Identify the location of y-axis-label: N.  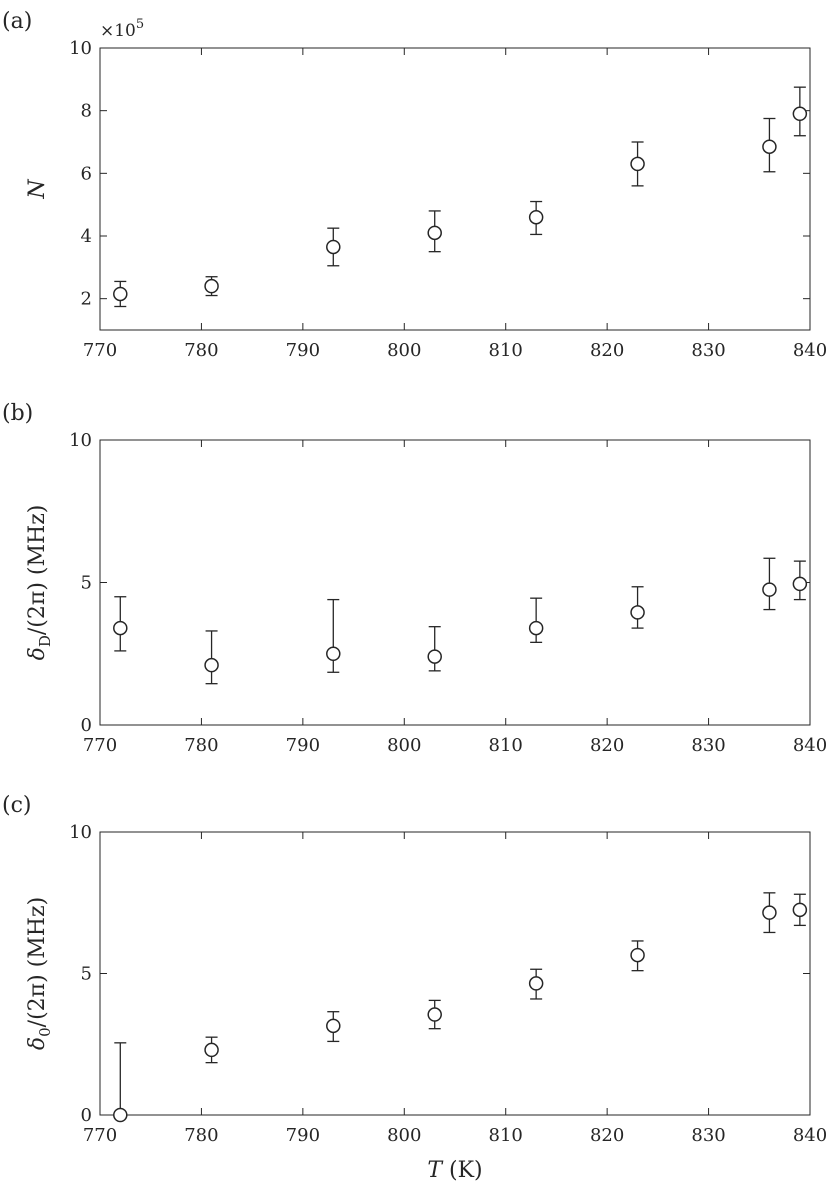
(37, 189).